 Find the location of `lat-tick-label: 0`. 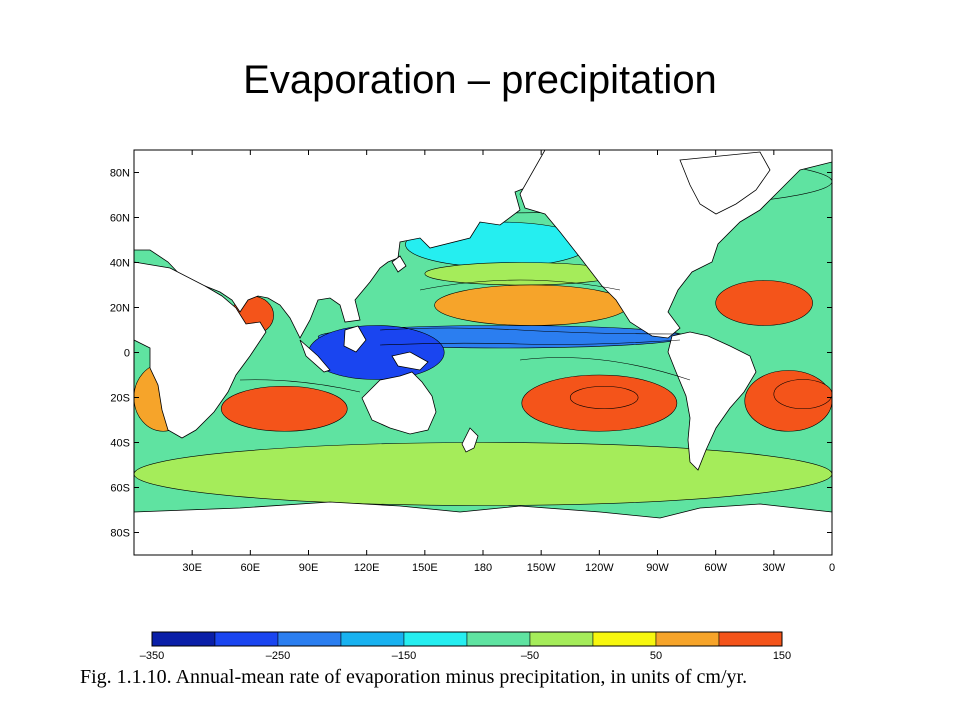

lat-tick-label: 0 is located at coordinates (127, 354).